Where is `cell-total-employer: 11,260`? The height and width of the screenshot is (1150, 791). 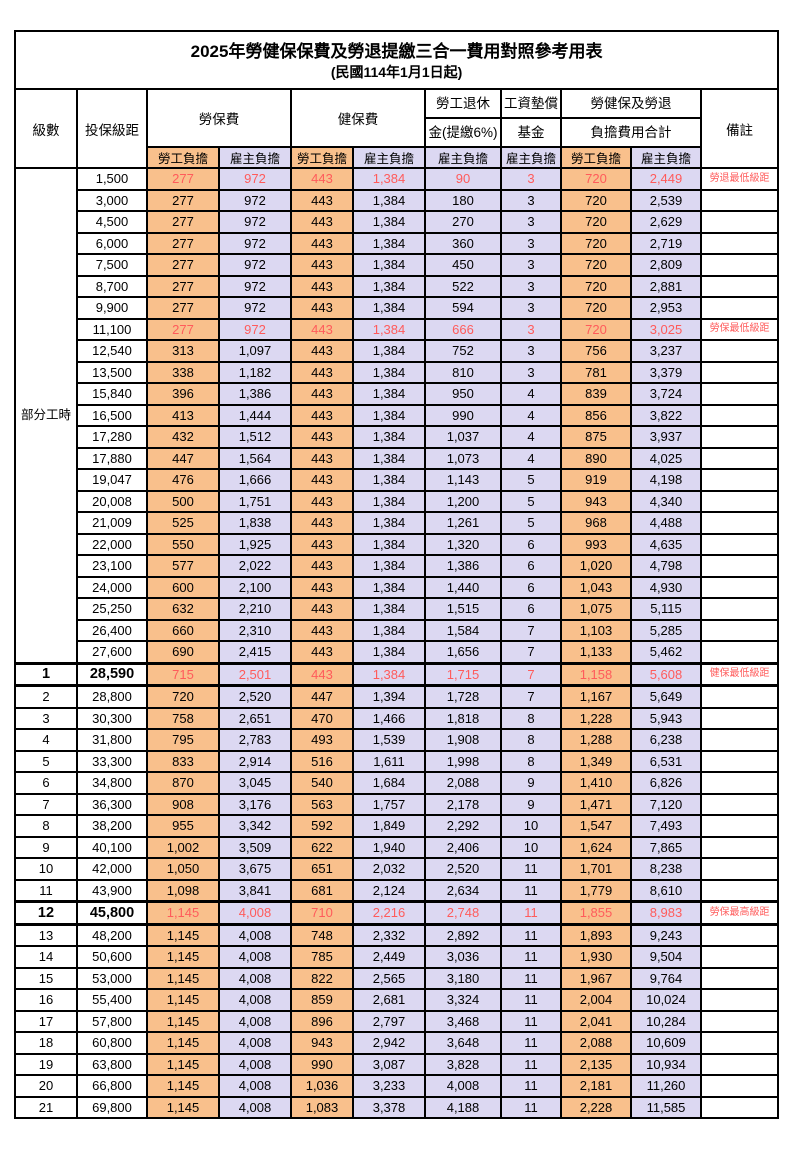
cell-total-employer: 11,260 is located at coordinates (666, 1086).